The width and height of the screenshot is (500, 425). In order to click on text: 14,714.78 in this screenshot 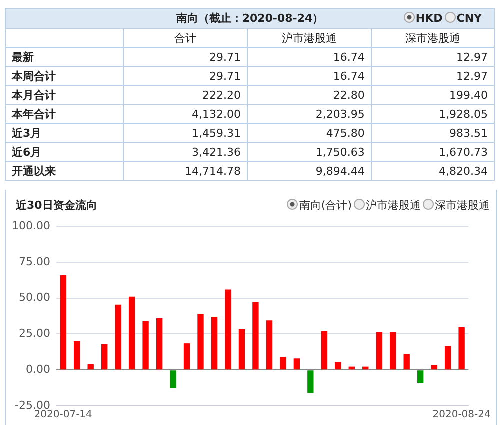, I will do `click(185, 171)`.